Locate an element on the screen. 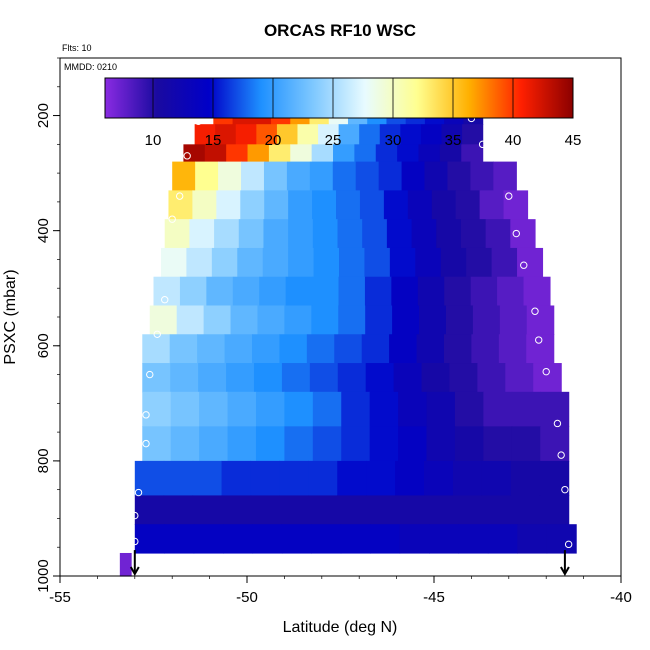 The width and height of the screenshot is (650, 650). colorbar-gradient is located at coordinates (339, 98).